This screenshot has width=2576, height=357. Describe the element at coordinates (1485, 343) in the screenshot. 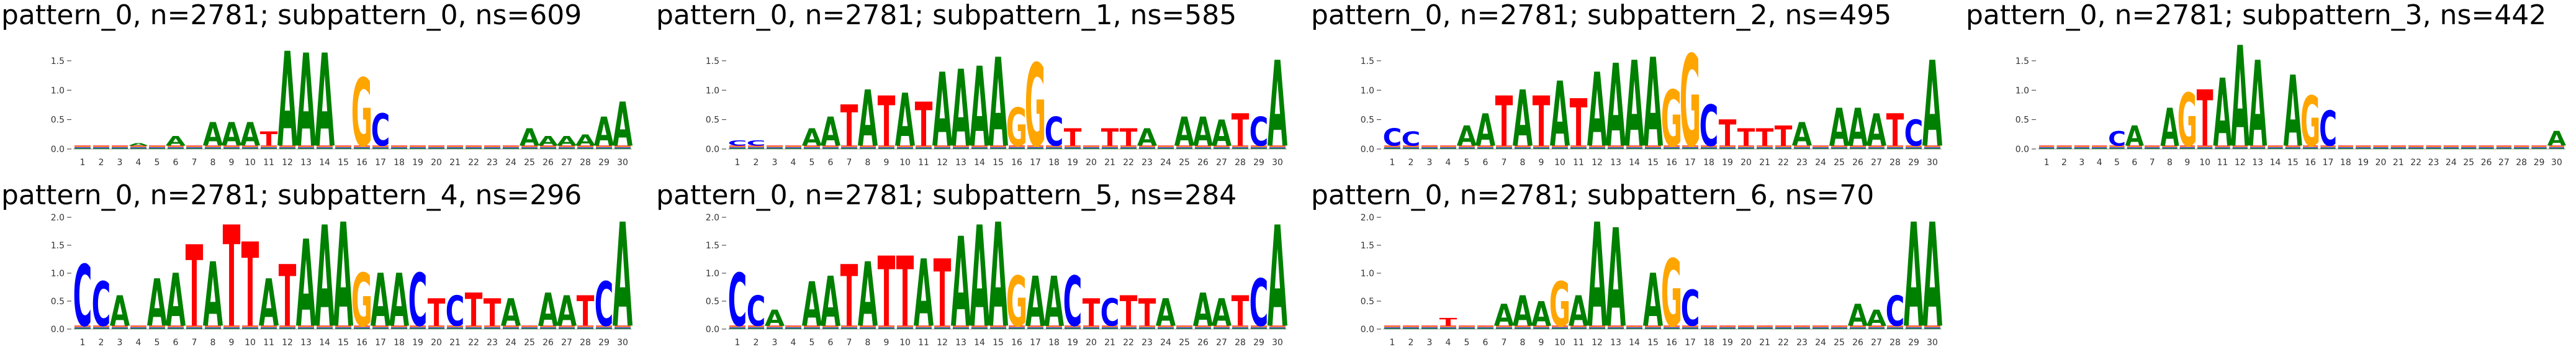

I see `x-tick-label: 6` at that location.